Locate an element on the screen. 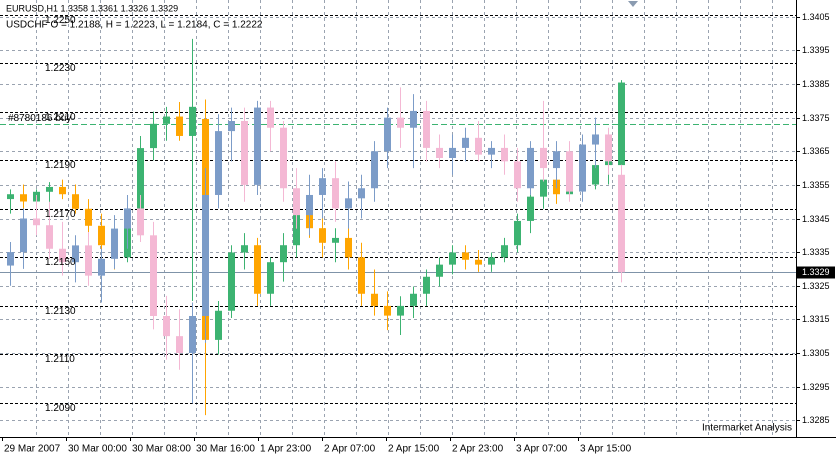 This screenshot has width=836, height=459. y2-tick-label: 1.2210 is located at coordinates (60, 117).